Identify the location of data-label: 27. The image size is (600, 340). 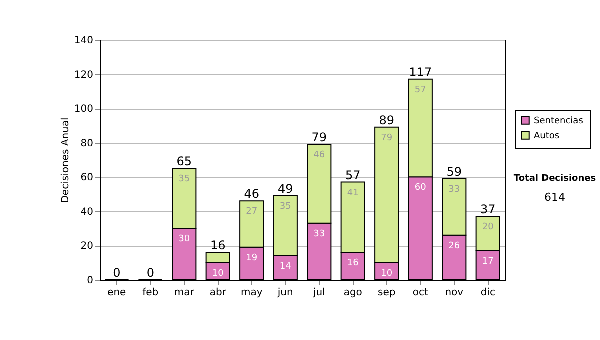
(252, 212).